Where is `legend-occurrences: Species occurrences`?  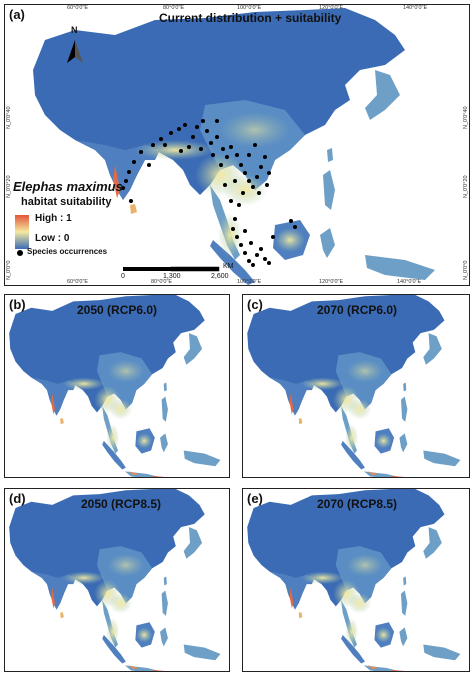
legend-occurrences: Species occurrences is located at coordinates (67, 251).